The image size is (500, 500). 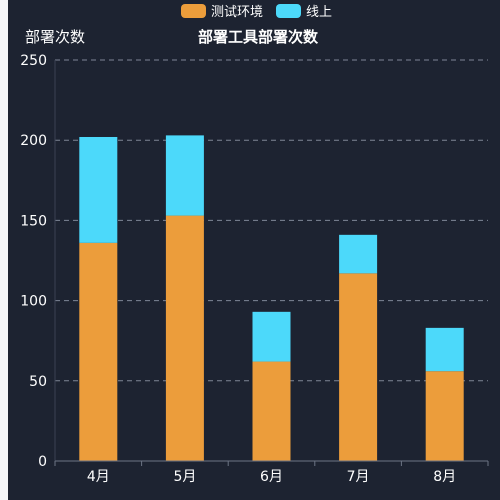 What do you see at coordinates (33, 61) in the screenshot?
I see `y-tick-label: 250` at bounding box center [33, 61].